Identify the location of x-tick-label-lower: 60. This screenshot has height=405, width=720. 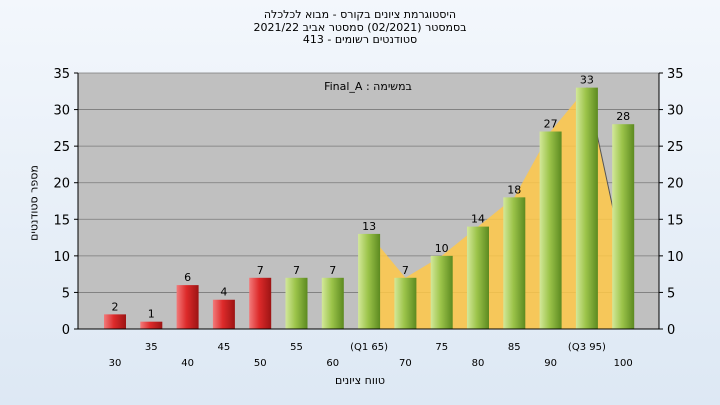
(332, 363).